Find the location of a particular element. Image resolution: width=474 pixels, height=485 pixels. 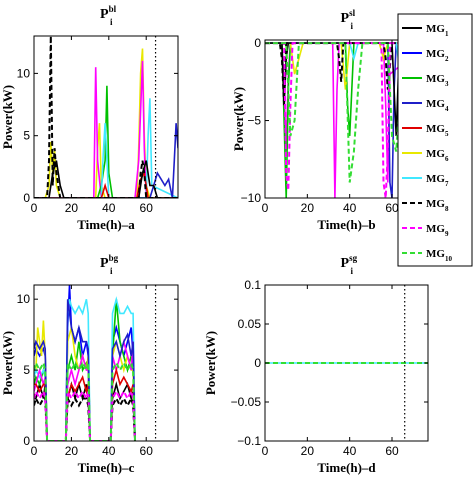

legend-box is located at coordinates (435, 140).